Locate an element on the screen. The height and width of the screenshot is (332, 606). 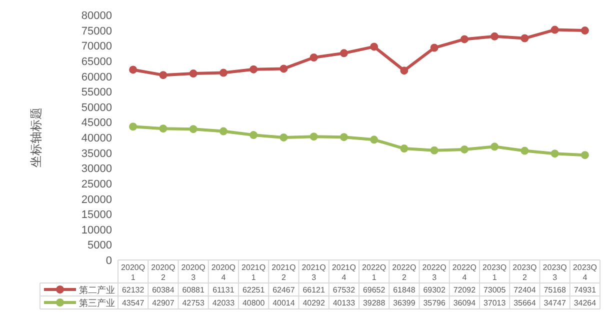
y-tick-label: 35000 is located at coordinates (96, 154).